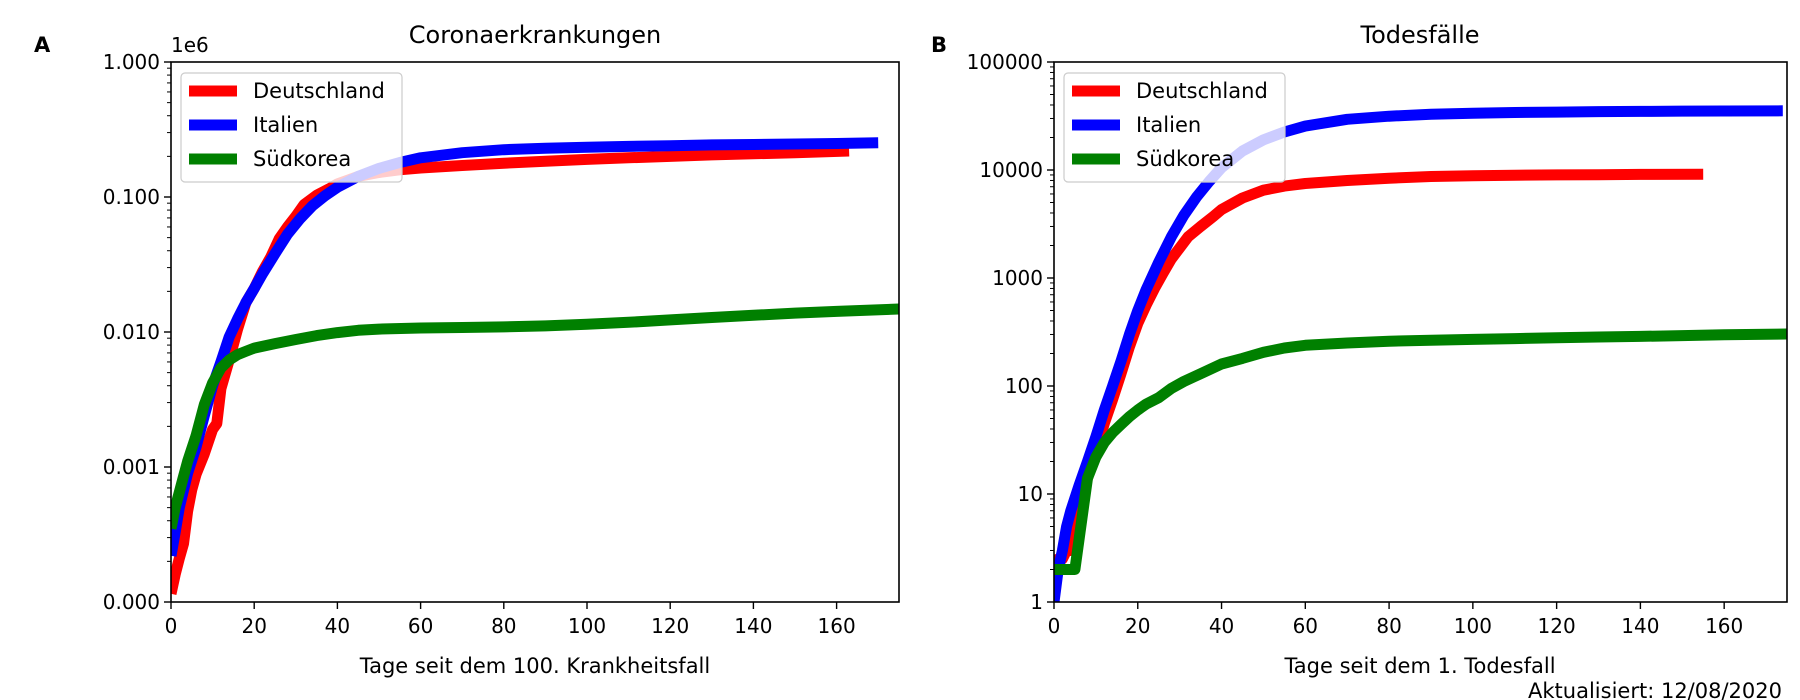 The width and height of the screenshot is (1800, 700). Describe the element at coordinates (1005, 62) in the screenshot. I see `y-tick-label: 100000` at that location.